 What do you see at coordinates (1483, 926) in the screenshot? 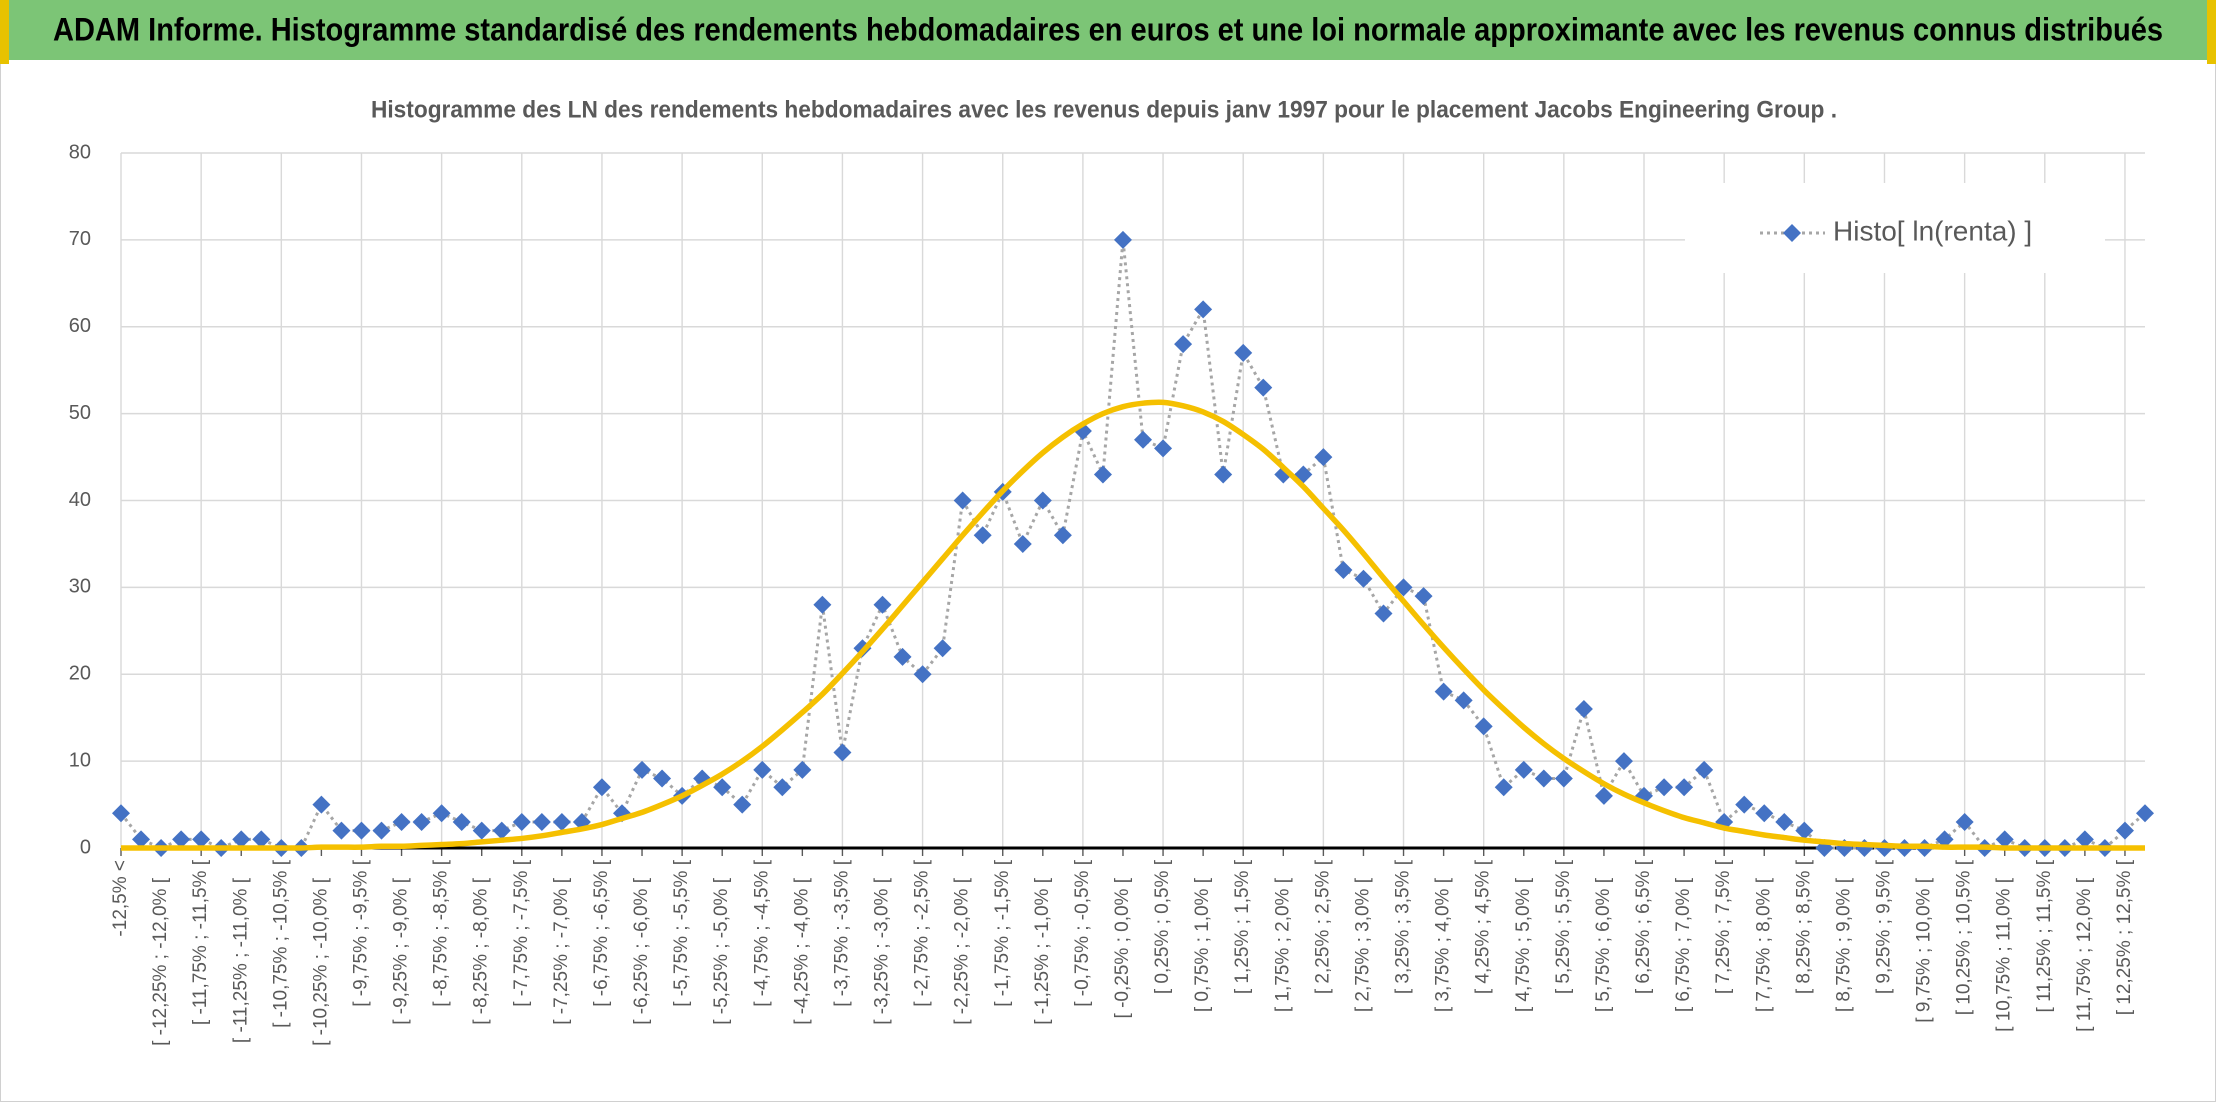
I see `x-tick-label: [ 4,25% ; 4,5% [` at bounding box center [1483, 926].